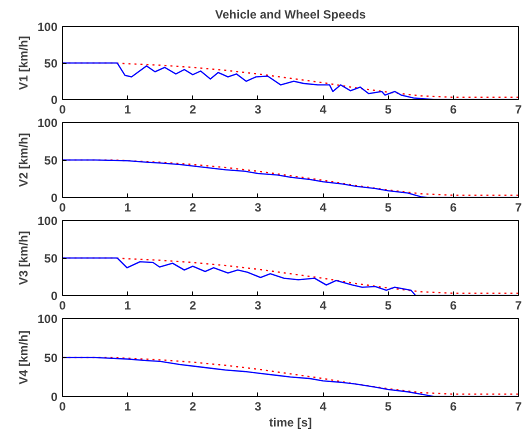 The height and width of the screenshot is (441, 528). What do you see at coordinates (290, 15) in the screenshot?
I see `chart-title: Vehicle and Wheel Speeds` at bounding box center [290, 15].